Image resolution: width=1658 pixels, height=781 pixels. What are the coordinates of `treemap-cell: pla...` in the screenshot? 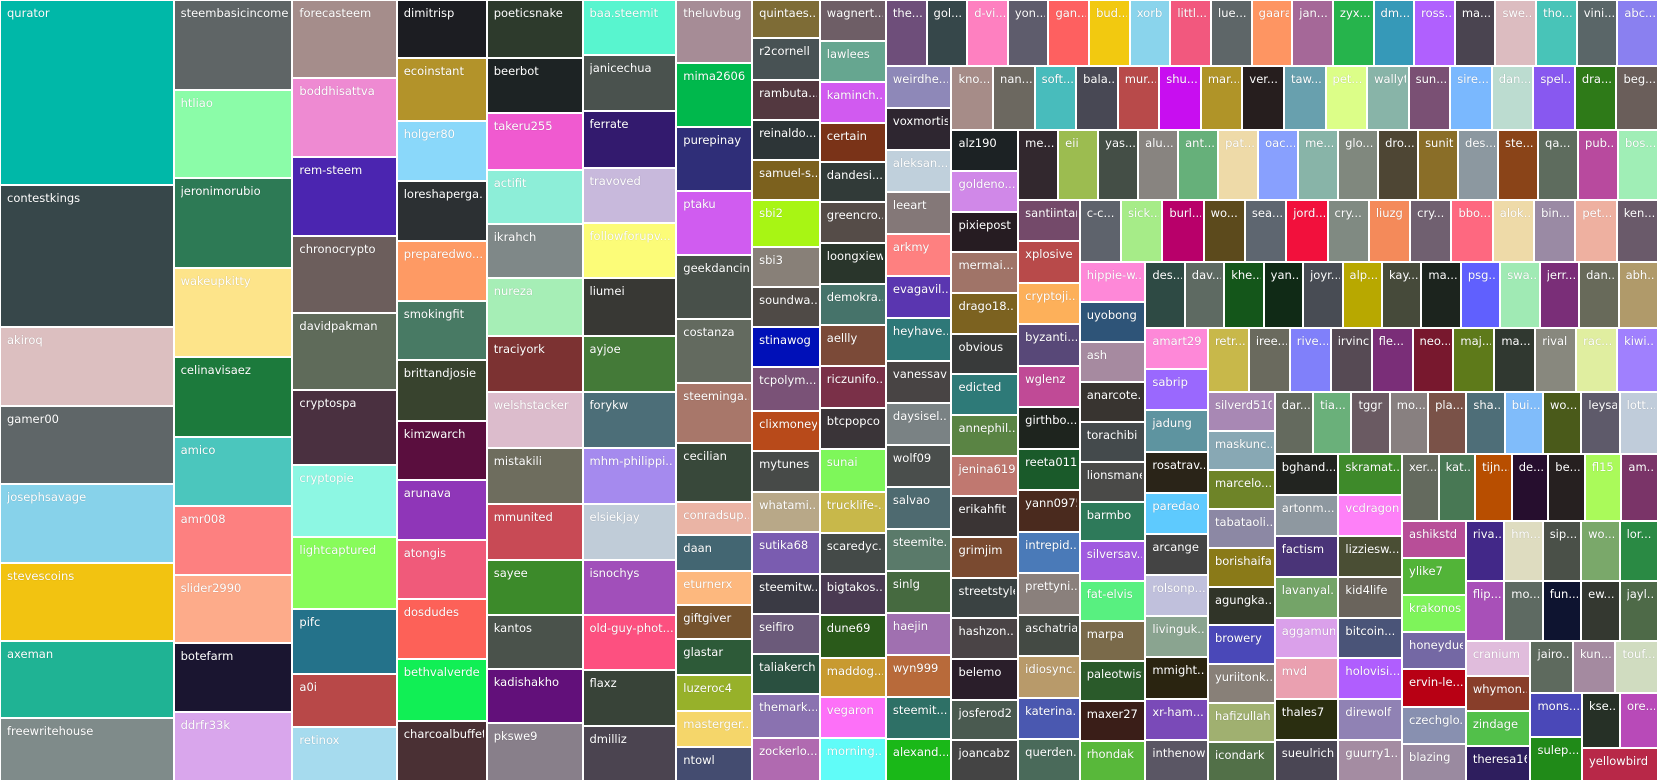 It's located at (1447, 423).